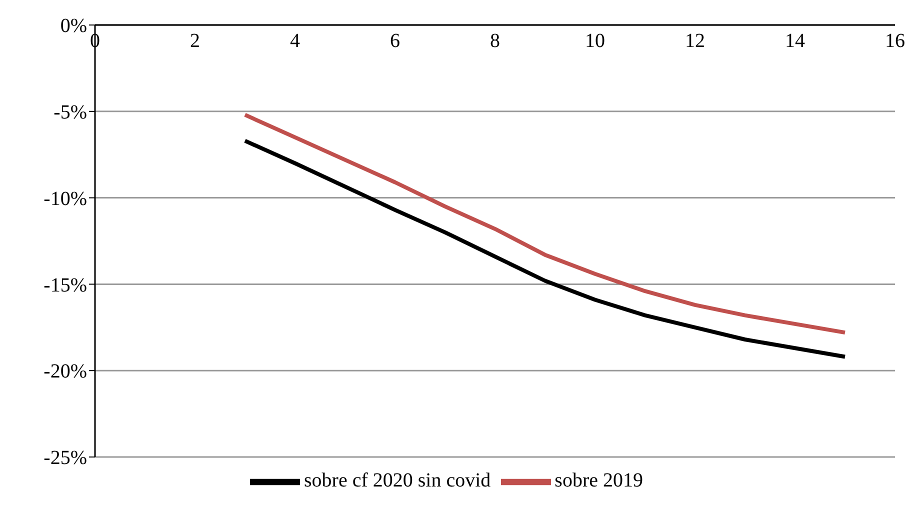 The width and height of the screenshot is (911, 517). Describe the element at coordinates (70, 113) in the screenshot. I see `y-tick-label: -5%` at that location.